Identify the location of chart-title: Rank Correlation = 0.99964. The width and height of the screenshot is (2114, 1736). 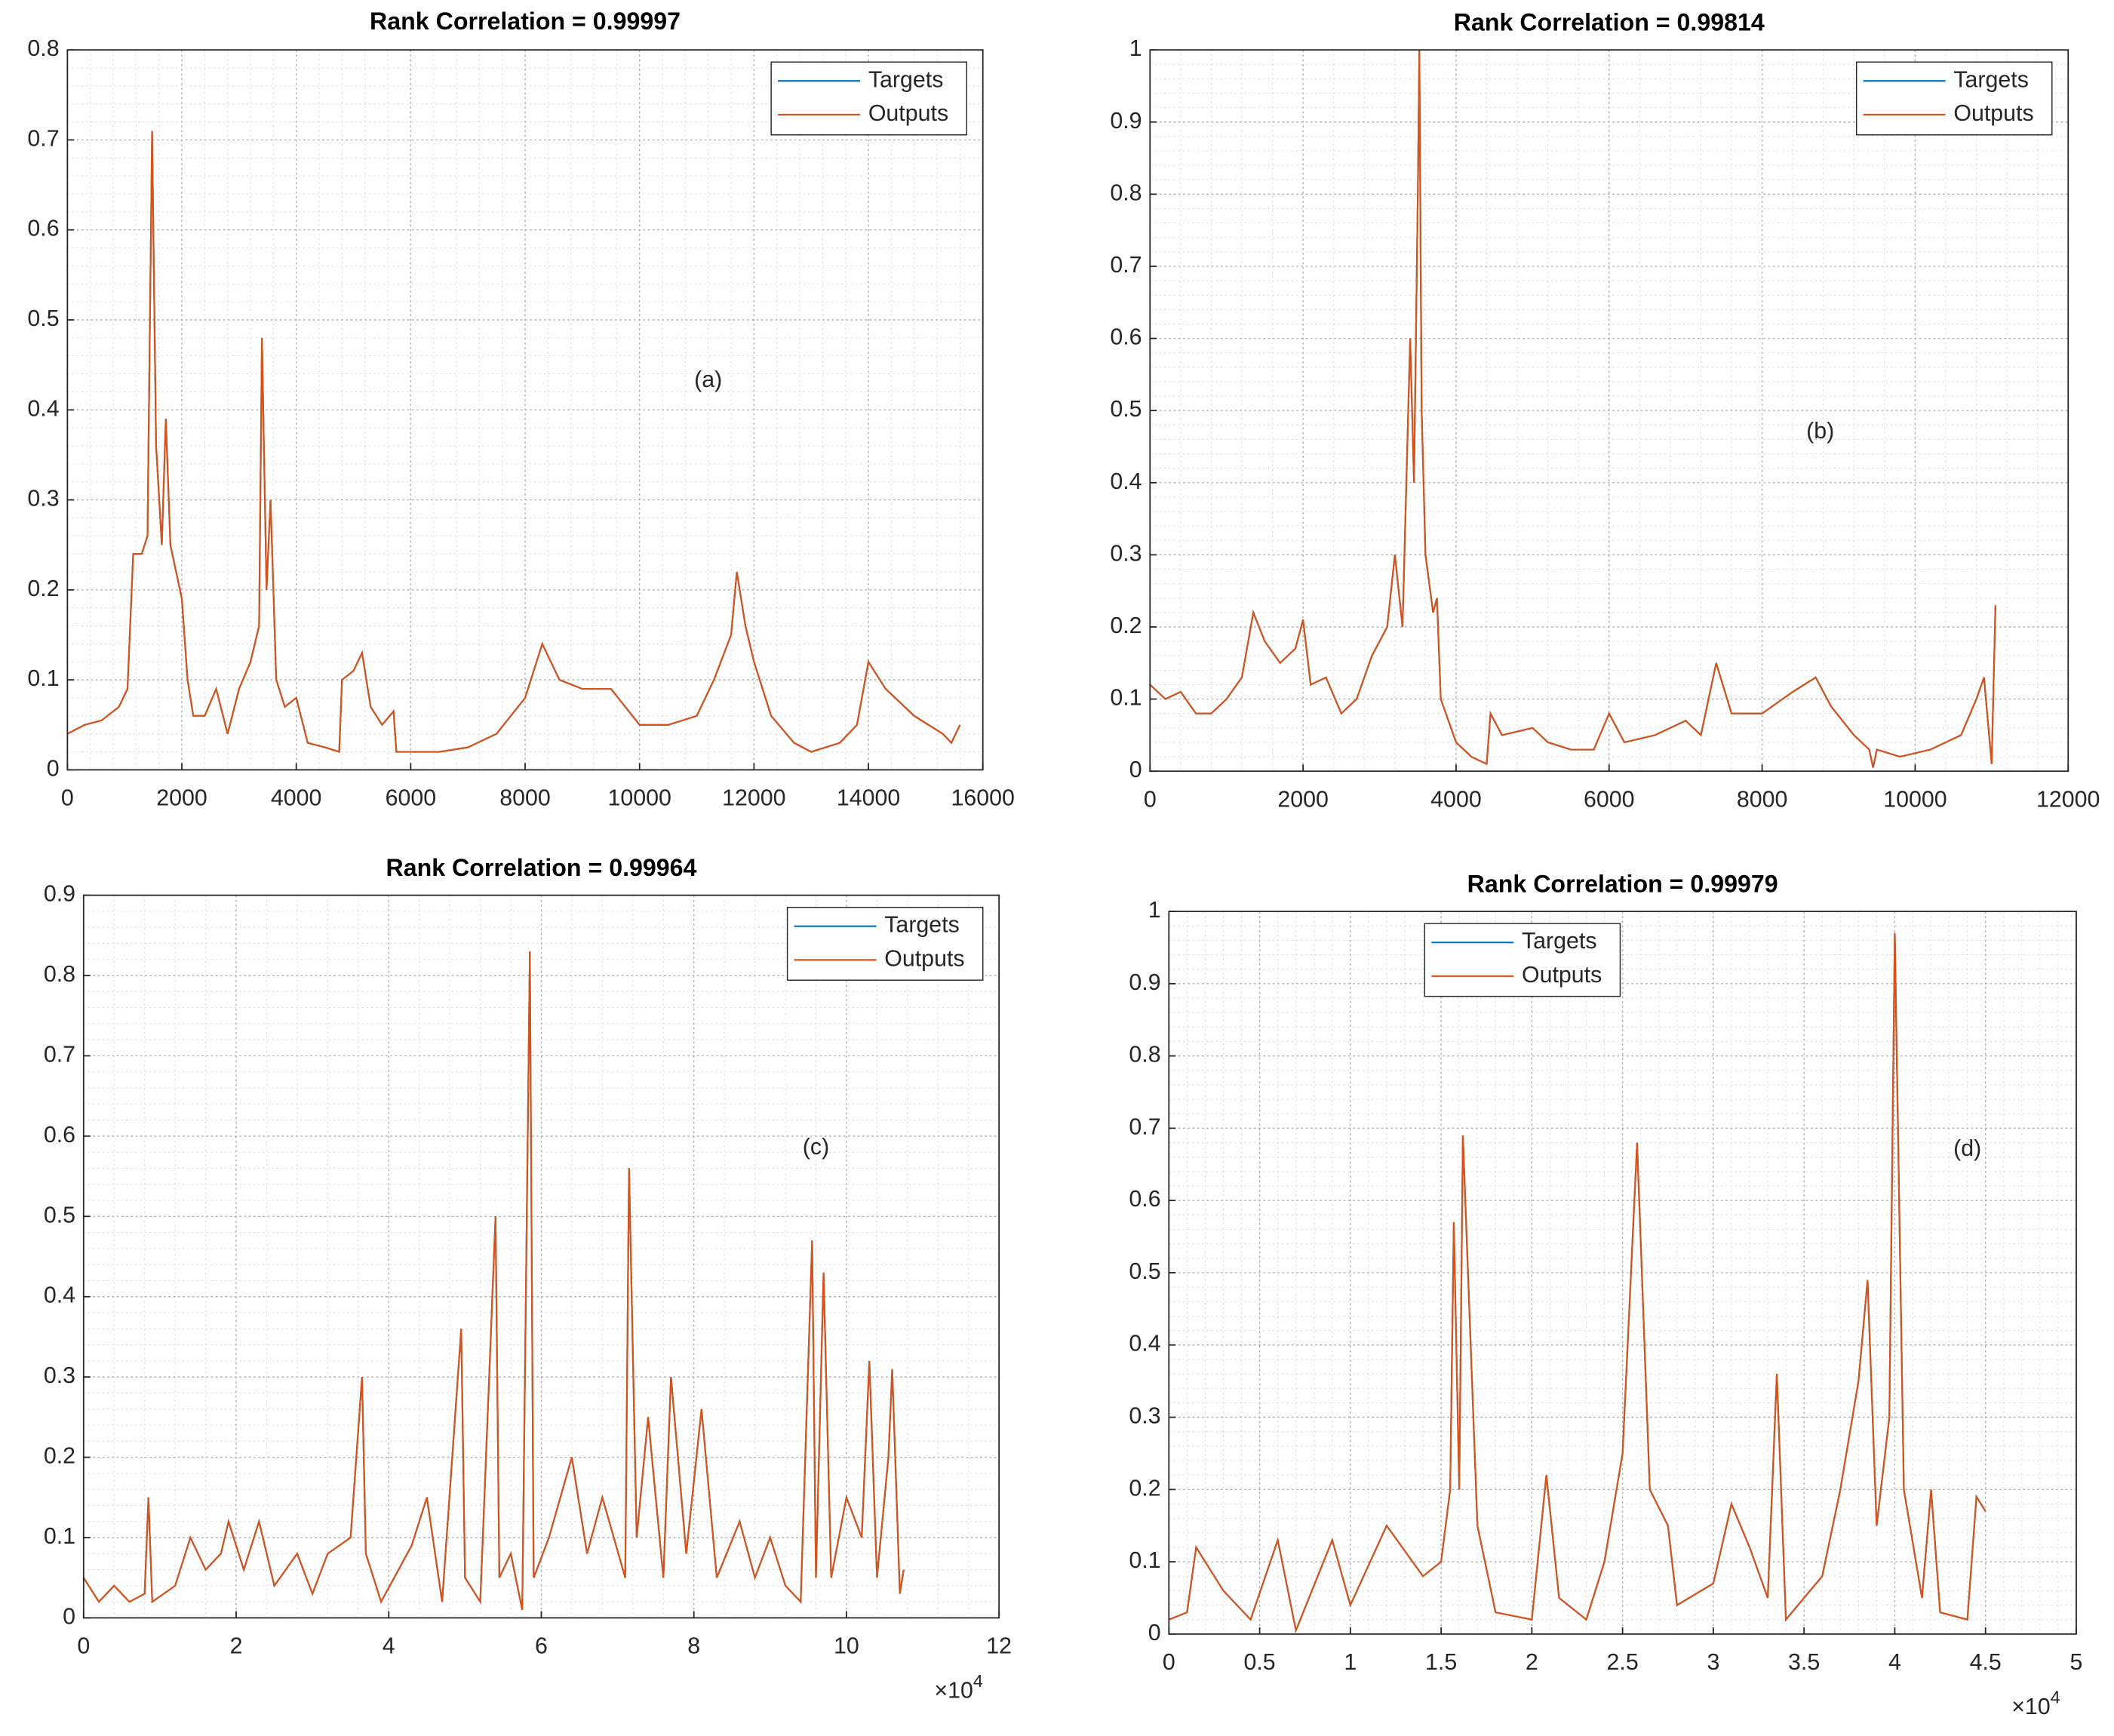
(541, 867).